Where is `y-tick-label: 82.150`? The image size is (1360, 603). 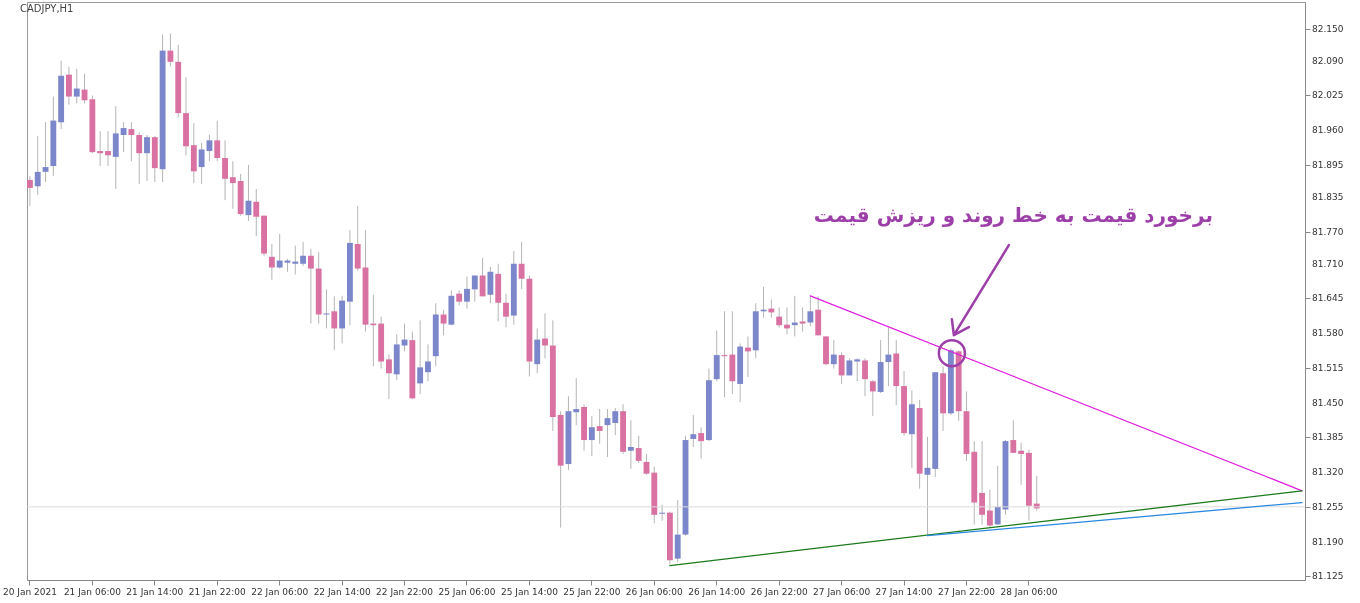
y-tick-label: 82.150 is located at coordinates (1328, 28).